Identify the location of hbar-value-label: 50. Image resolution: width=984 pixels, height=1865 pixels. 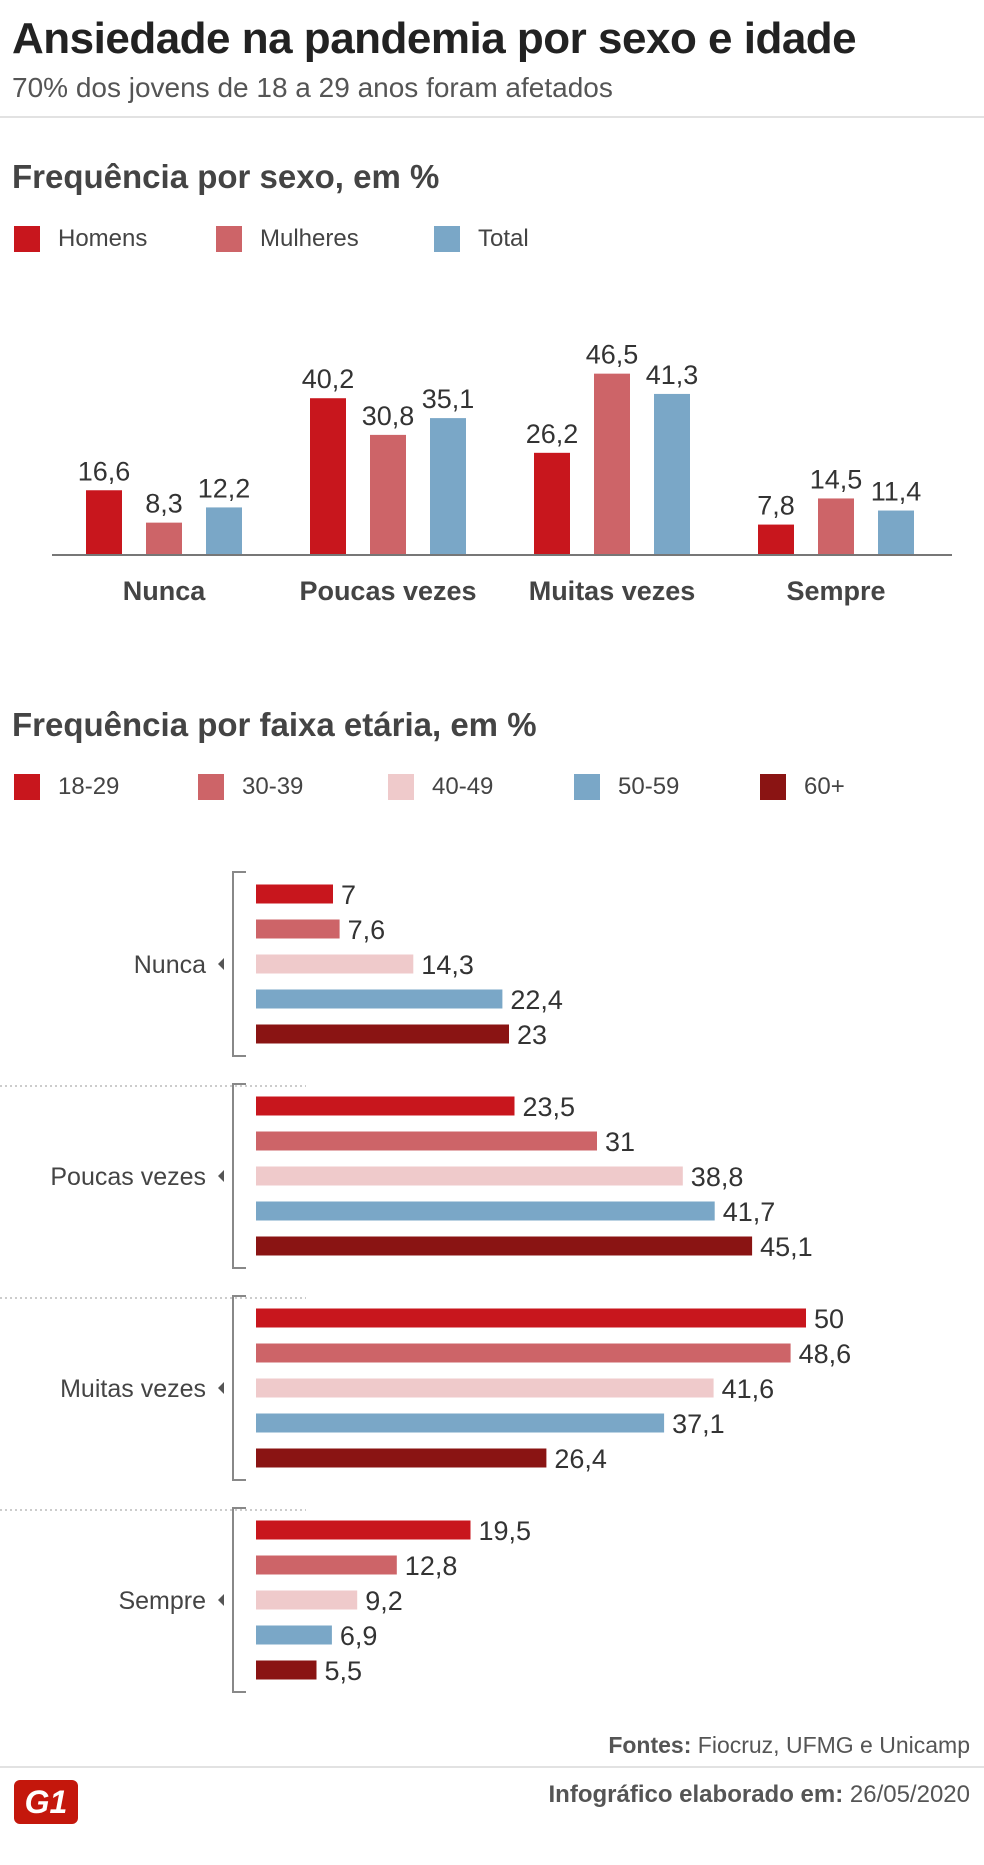
(829, 1319).